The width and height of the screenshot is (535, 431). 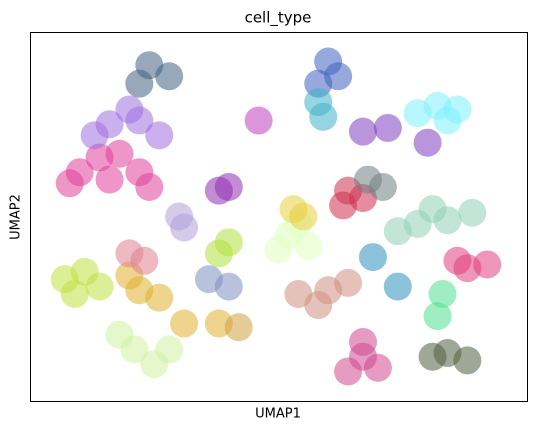 I want to click on chart-title: cell_type, so click(x=278, y=18).